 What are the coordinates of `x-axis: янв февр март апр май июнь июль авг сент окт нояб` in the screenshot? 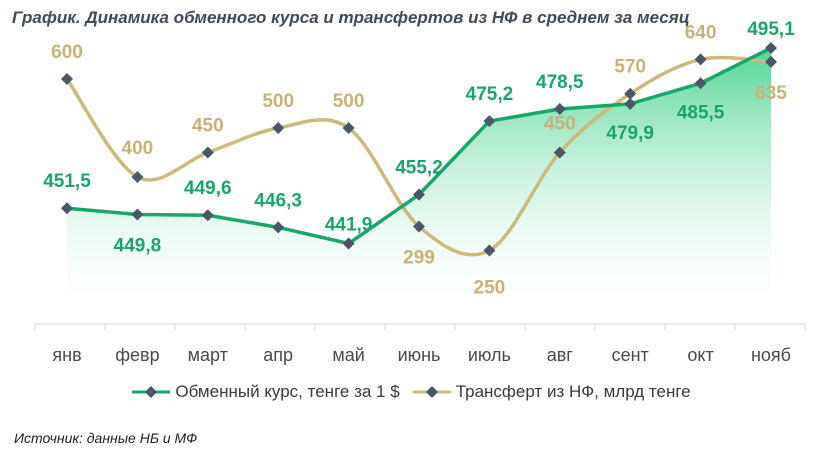 It's located at (420, 344).